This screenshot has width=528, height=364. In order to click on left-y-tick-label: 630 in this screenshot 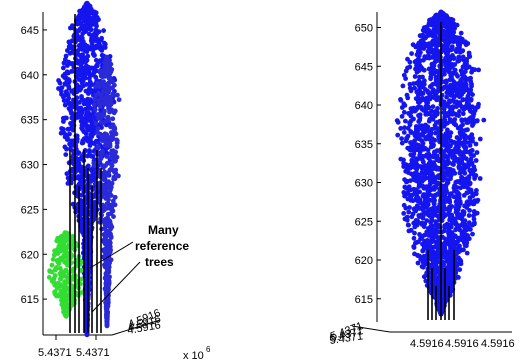, I will do `click(30, 166)`.